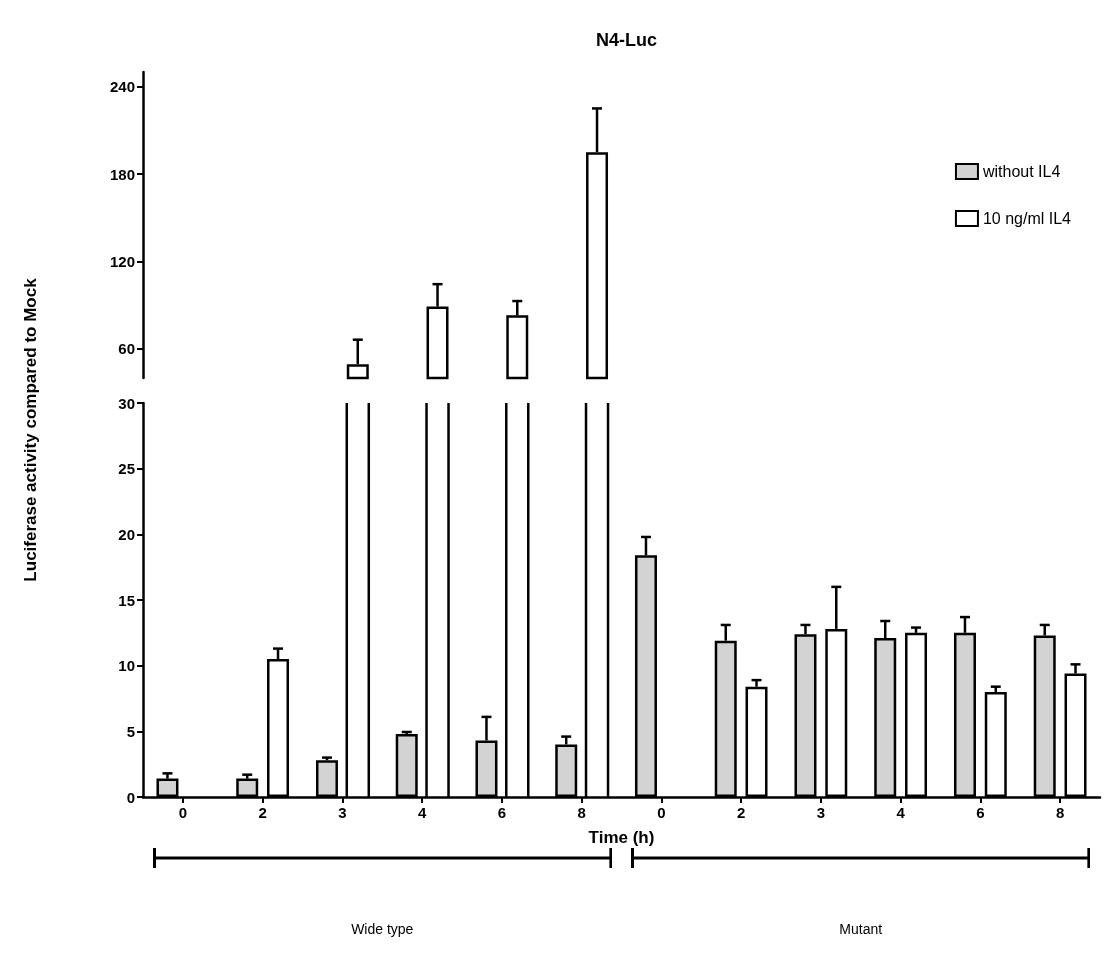 The height and width of the screenshot is (967, 1112). Describe the element at coordinates (126, 600) in the screenshot. I see `y-tick-label: 15` at that location.